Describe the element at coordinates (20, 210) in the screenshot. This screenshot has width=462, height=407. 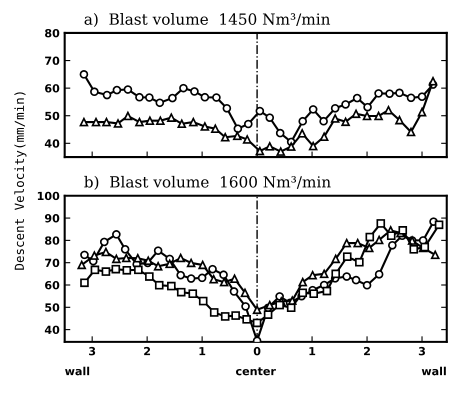
I see `y-axis-title: Descent Velocity` at that location.